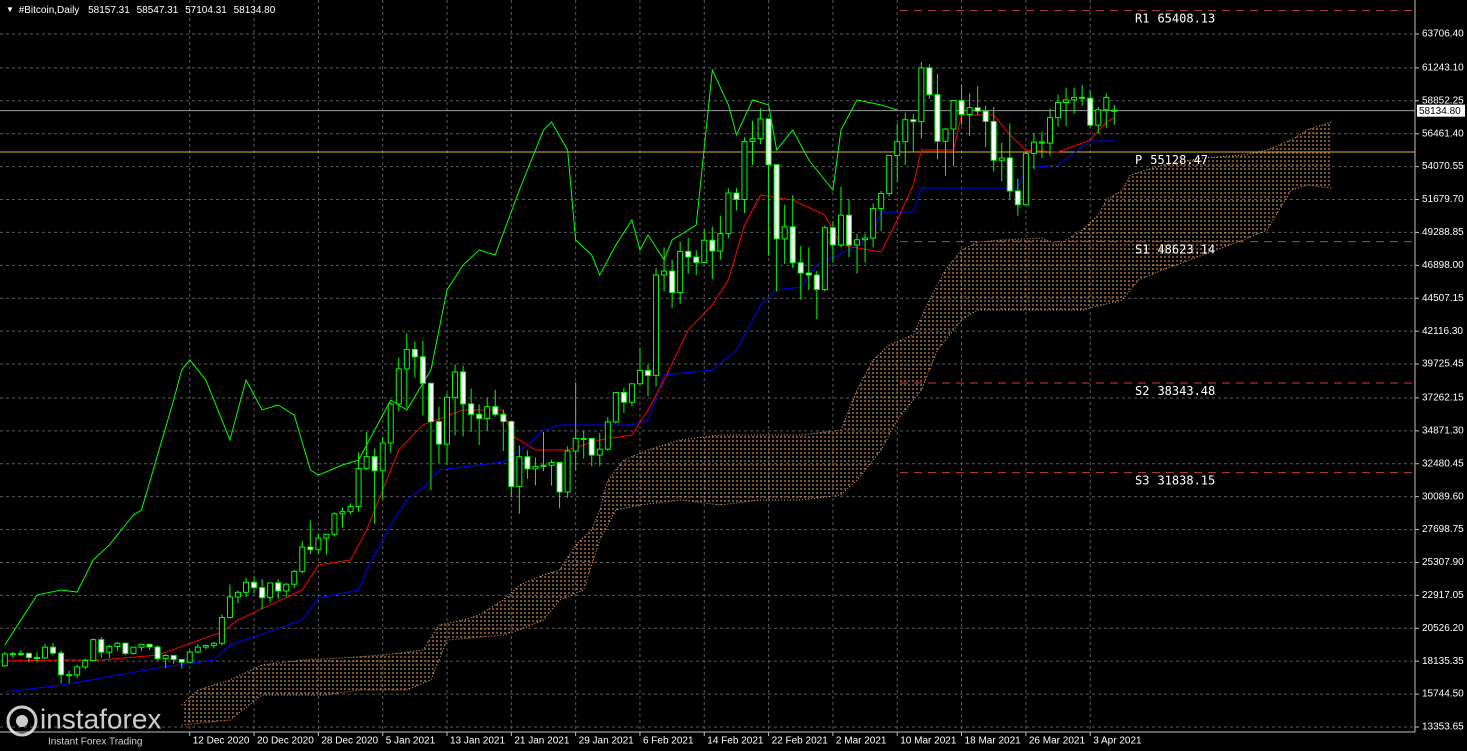 This screenshot has height=751, width=1467. What do you see at coordinates (993, 741) in the screenshot?
I see `x-tick-label: 18 Mar 2021` at bounding box center [993, 741].